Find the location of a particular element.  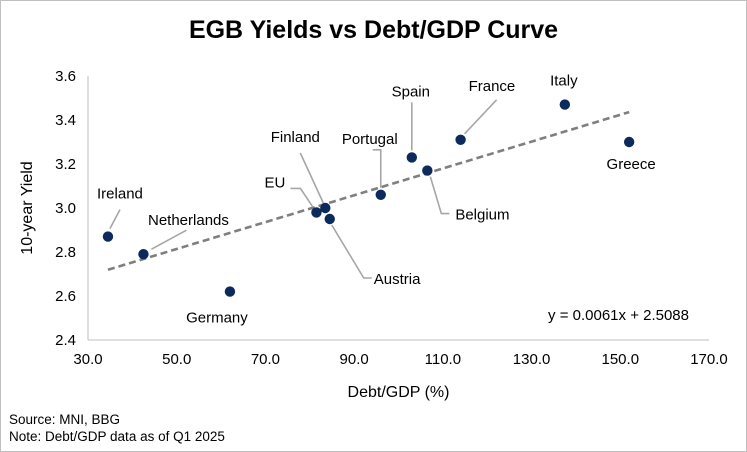

y-tick-label: 3.6 is located at coordinates (65, 76).